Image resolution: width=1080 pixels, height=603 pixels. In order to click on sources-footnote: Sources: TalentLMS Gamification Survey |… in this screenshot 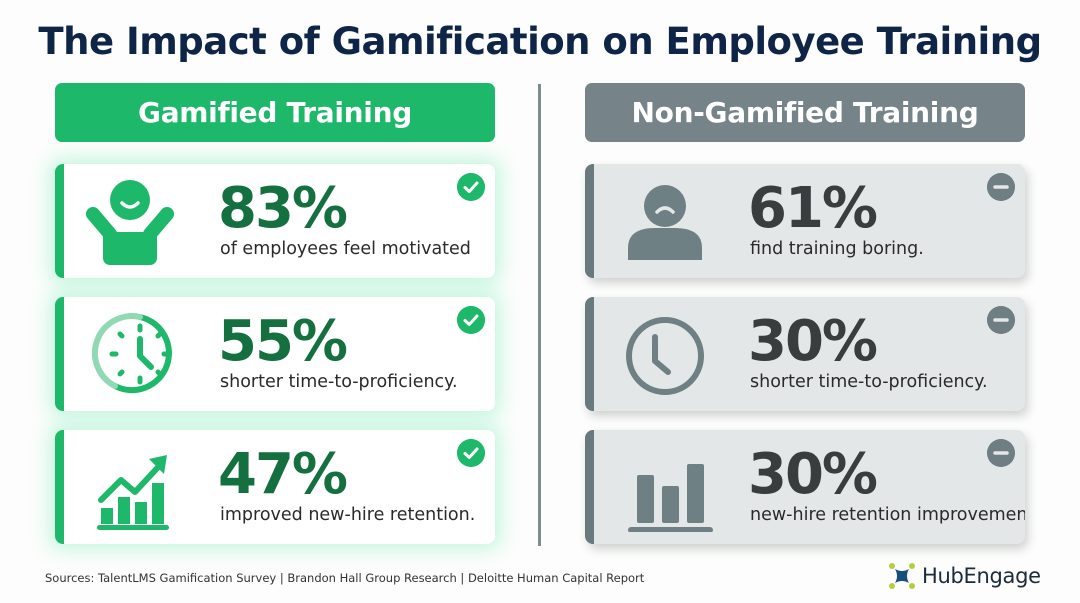, I will do `click(345, 578)`.